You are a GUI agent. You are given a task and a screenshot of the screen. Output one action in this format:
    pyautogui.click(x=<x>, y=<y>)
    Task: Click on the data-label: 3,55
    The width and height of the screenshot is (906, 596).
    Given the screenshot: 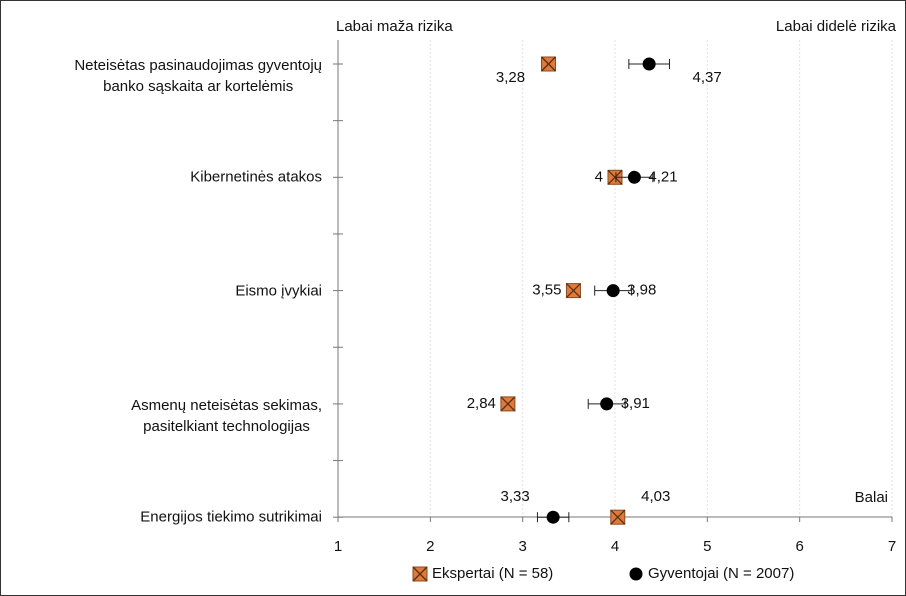 What is the action you would take?
    pyautogui.click(x=546, y=290)
    